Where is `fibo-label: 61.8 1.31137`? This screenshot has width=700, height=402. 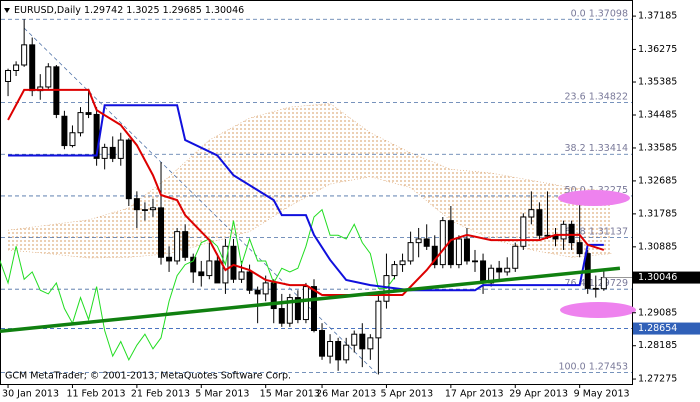
fibo-label: 61.8 1.31137 is located at coordinates (596, 231).